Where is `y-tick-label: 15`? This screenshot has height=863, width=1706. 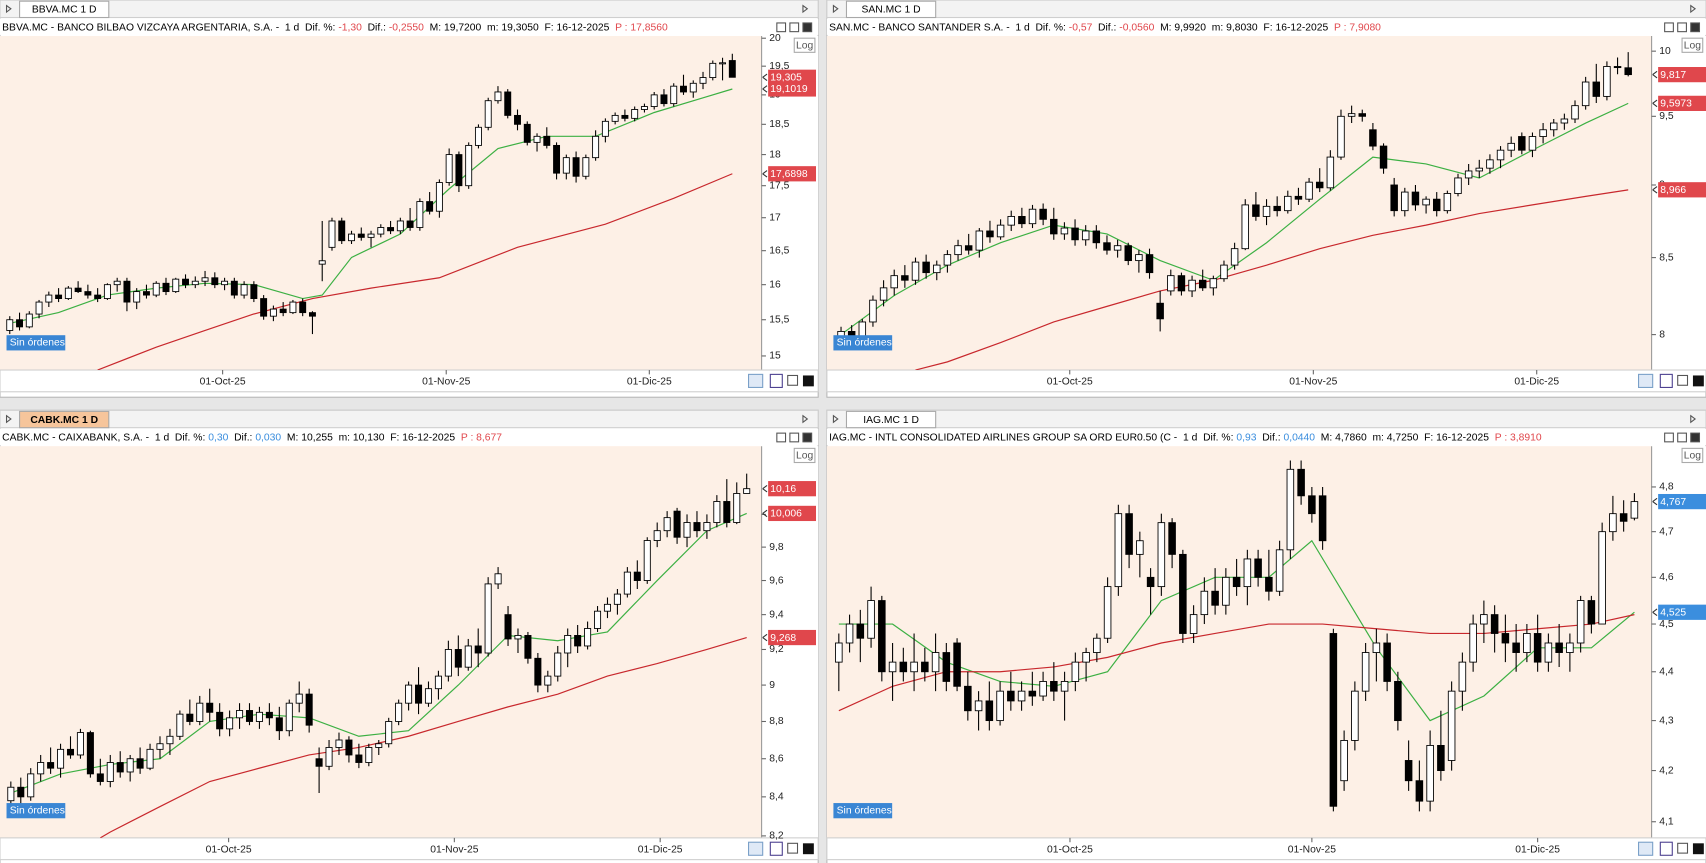
y-tick-label: 15 is located at coordinates (775, 356).